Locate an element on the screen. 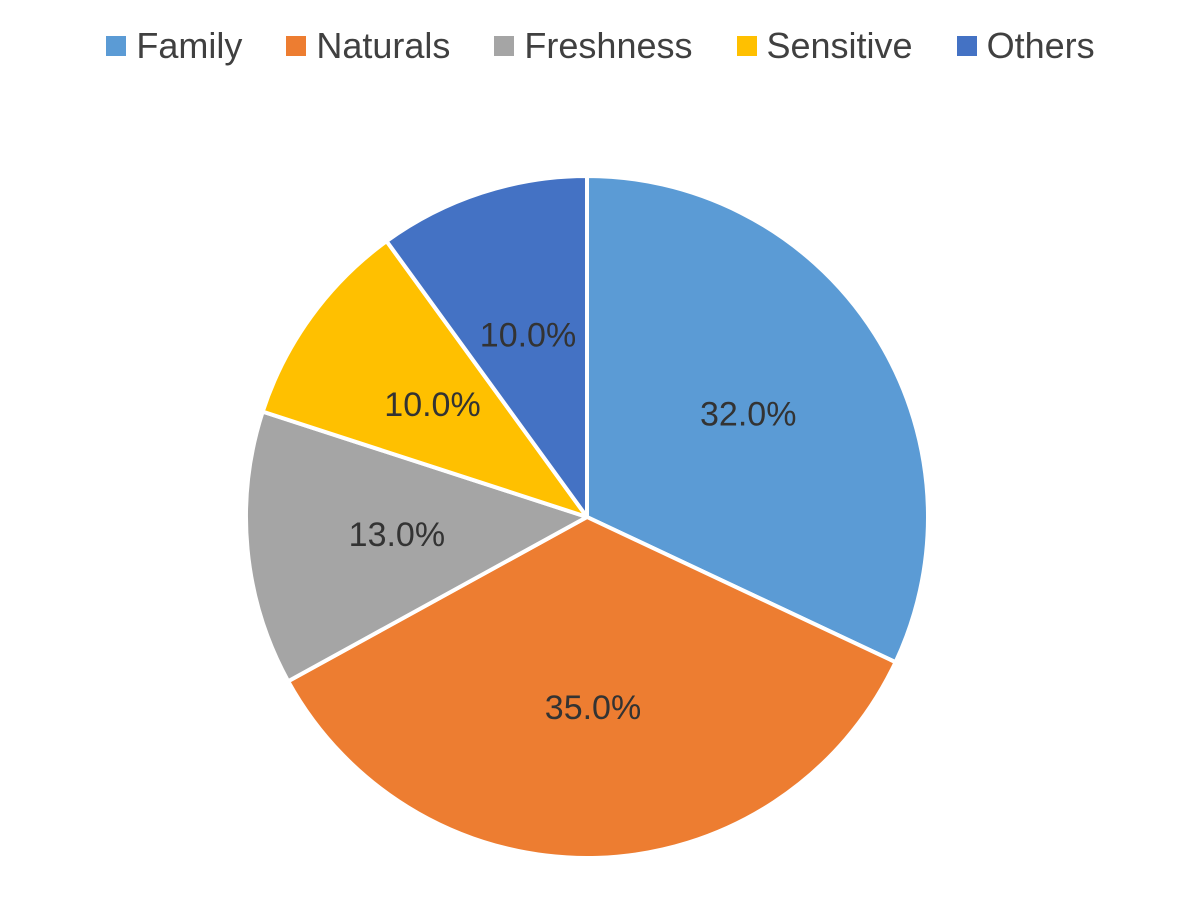 Image resolution: width=1201 pixels, height=900 pixels. pie-slice-freshness is located at coordinates (416, 546).